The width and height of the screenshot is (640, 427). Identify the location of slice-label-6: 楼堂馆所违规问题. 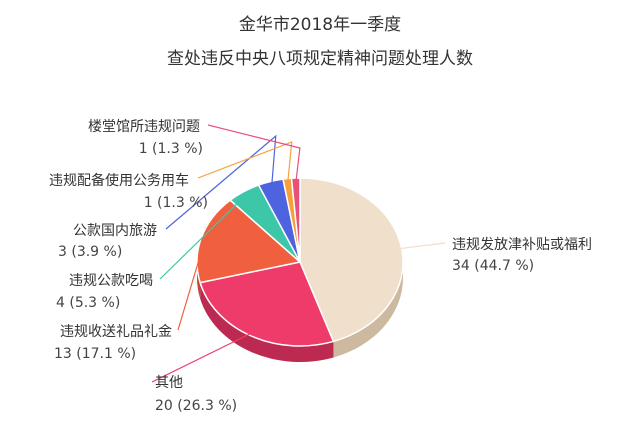
(144, 127).